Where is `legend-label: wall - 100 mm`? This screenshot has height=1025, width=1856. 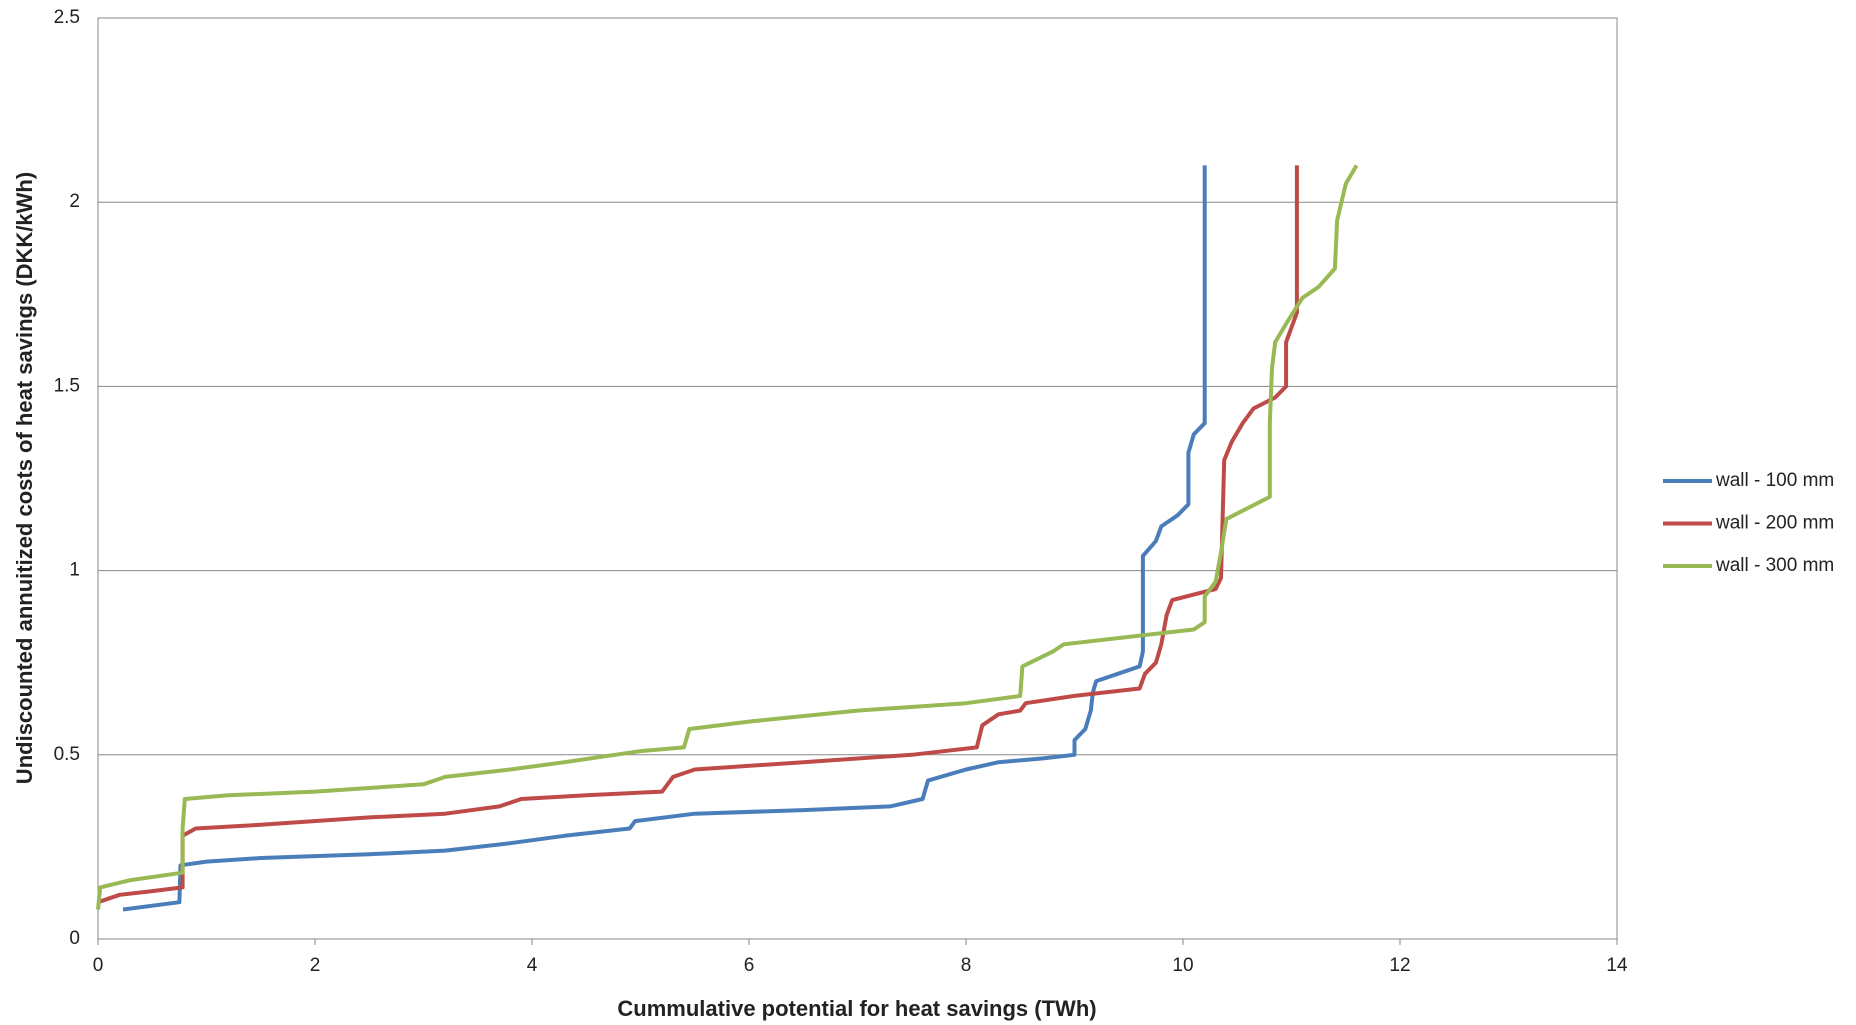
legend-label: wall - 100 mm is located at coordinates (1774, 480).